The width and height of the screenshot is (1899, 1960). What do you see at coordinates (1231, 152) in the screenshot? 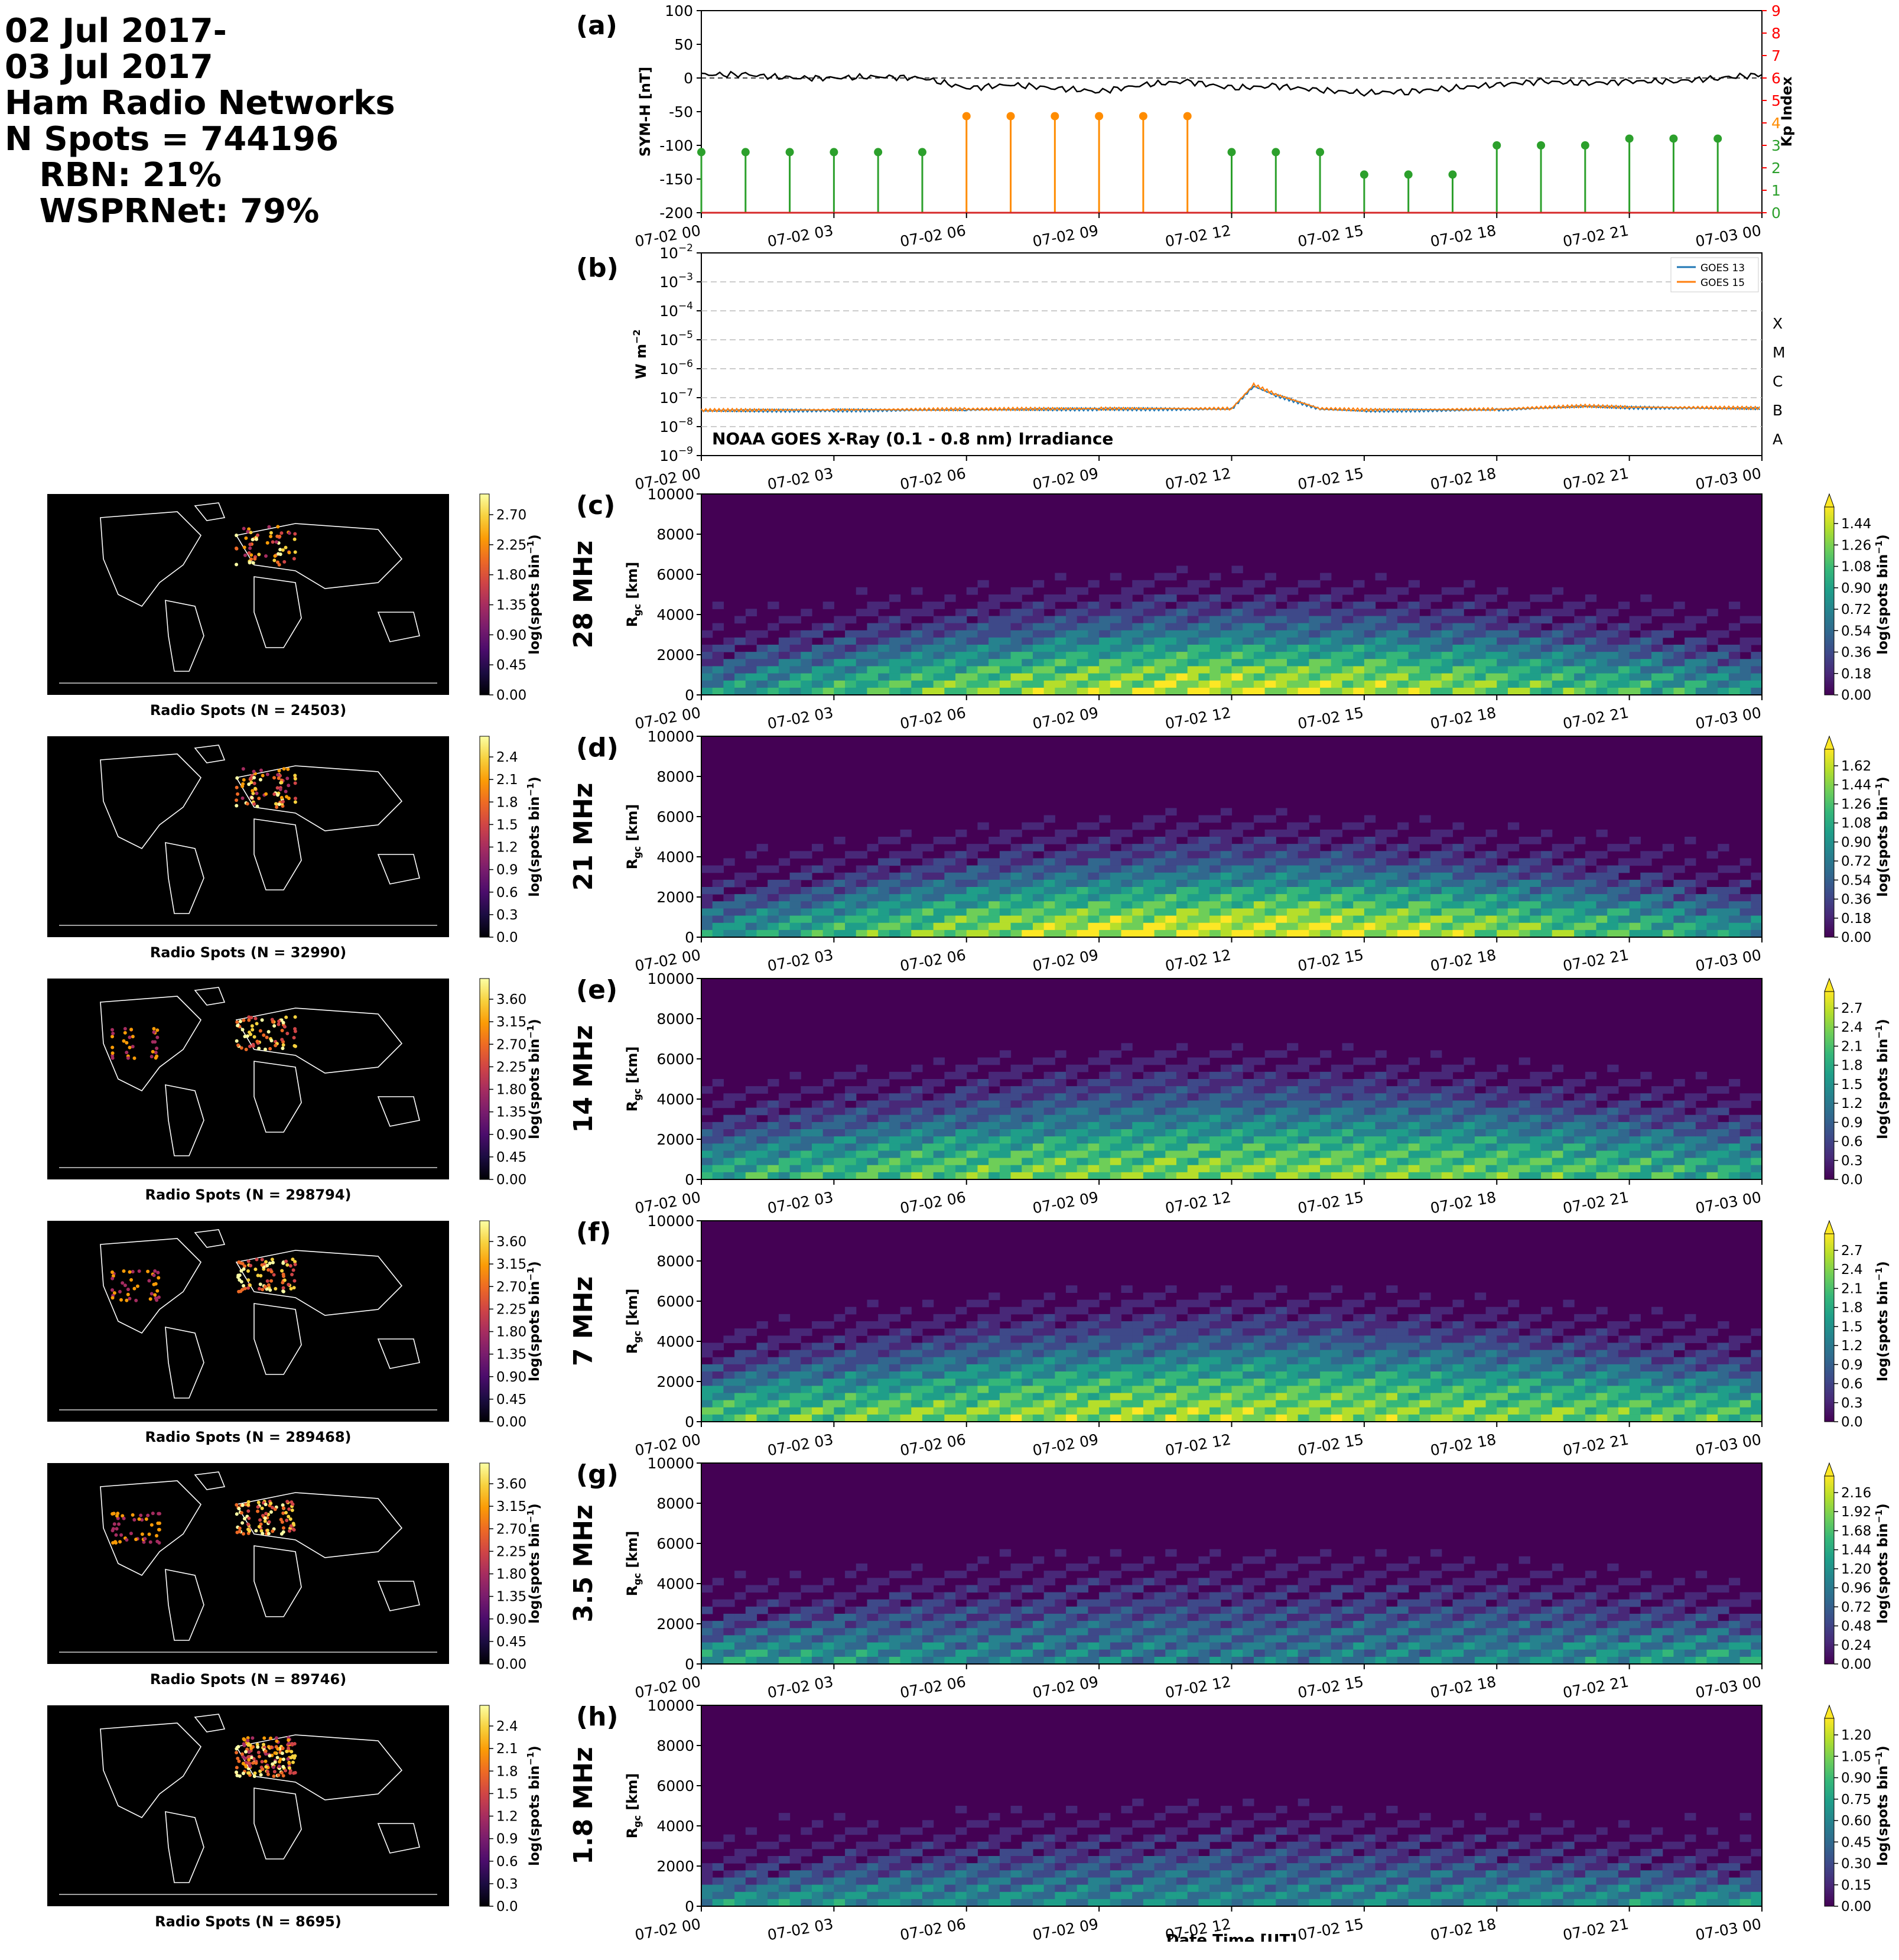
I see `kp-point` at bounding box center [1231, 152].